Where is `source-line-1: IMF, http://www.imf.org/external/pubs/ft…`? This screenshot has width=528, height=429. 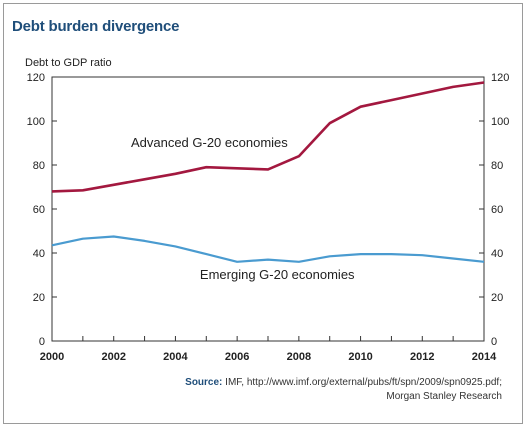
source-line-1: IMF, http://www.imf.org/external/pubs/ft… is located at coordinates (363, 382).